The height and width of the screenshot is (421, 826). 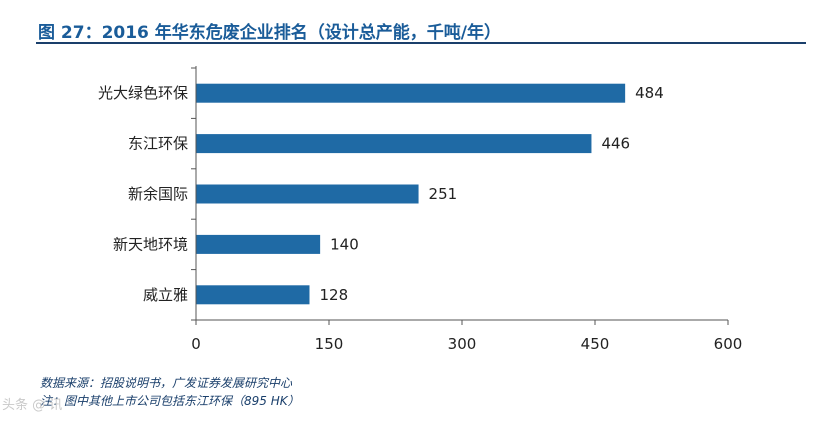 I want to click on data-label-4: 140, so click(x=344, y=244).